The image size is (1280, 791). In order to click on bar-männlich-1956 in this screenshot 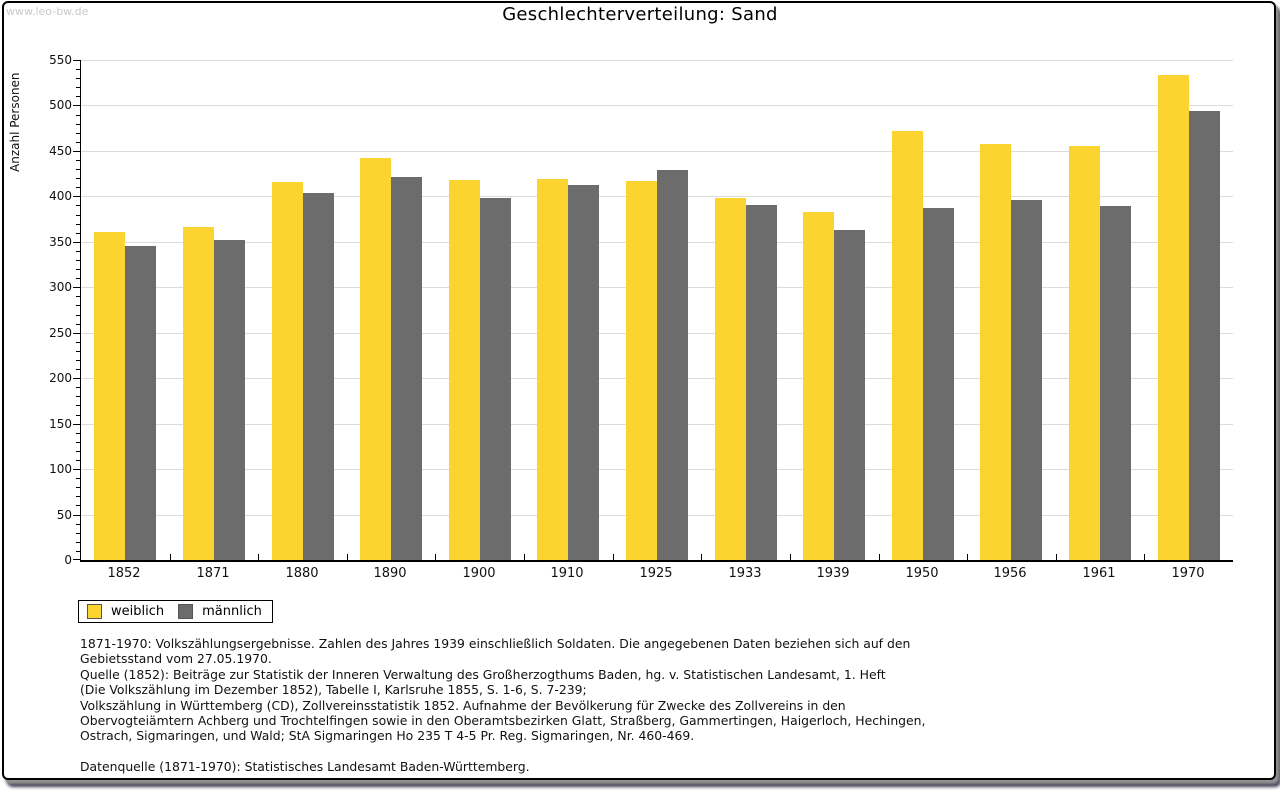, I will do `click(1026, 380)`.